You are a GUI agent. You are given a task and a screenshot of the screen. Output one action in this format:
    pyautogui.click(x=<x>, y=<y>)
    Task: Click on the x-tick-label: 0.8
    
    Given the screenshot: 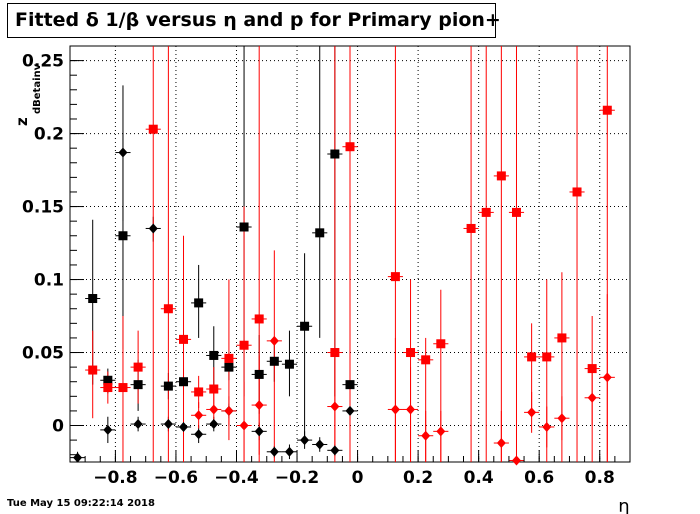 What is the action you would take?
    pyautogui.click(x=600, y=478)
    